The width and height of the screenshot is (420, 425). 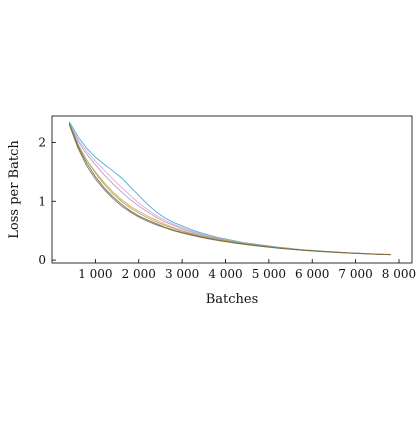 What do you see at coordinates (95, 274) in the screenshot?
I see `x-tick-label: 1 000` at bounding box center [95, 274].